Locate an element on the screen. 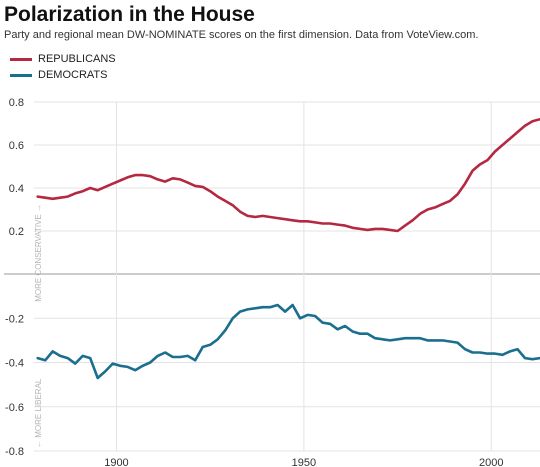 This screenshot has width=540, height=467. chart-title: Polarization in the House is located at coordinates (129, 14).